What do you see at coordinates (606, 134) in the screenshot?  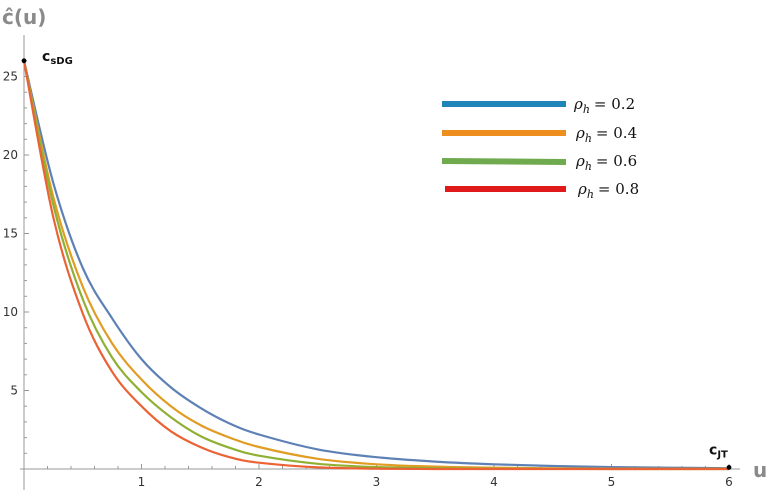 I see `legend-label-2: ρh = 0.4` at bounding box center [606, 134].